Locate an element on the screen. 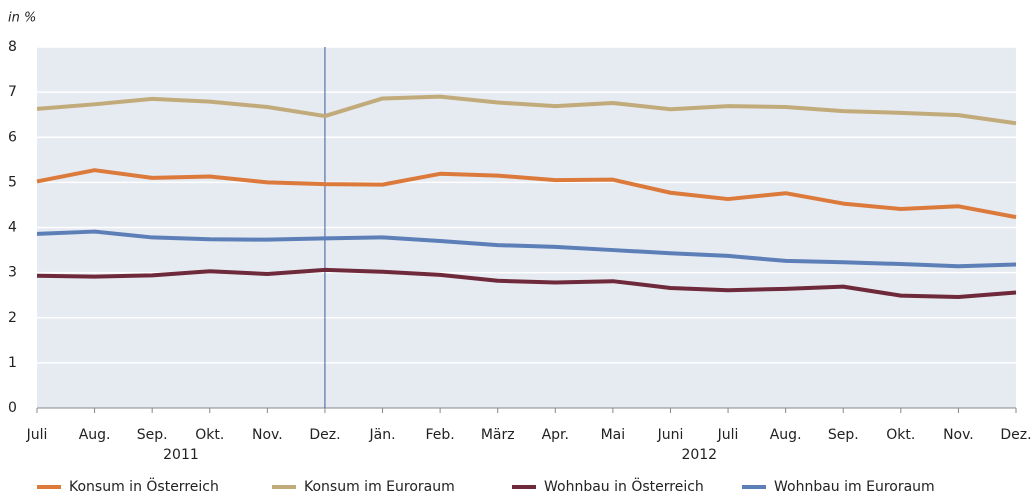 The image size is (1031, 497). y-tick-label: 3 is located at coordinates (12, 273).